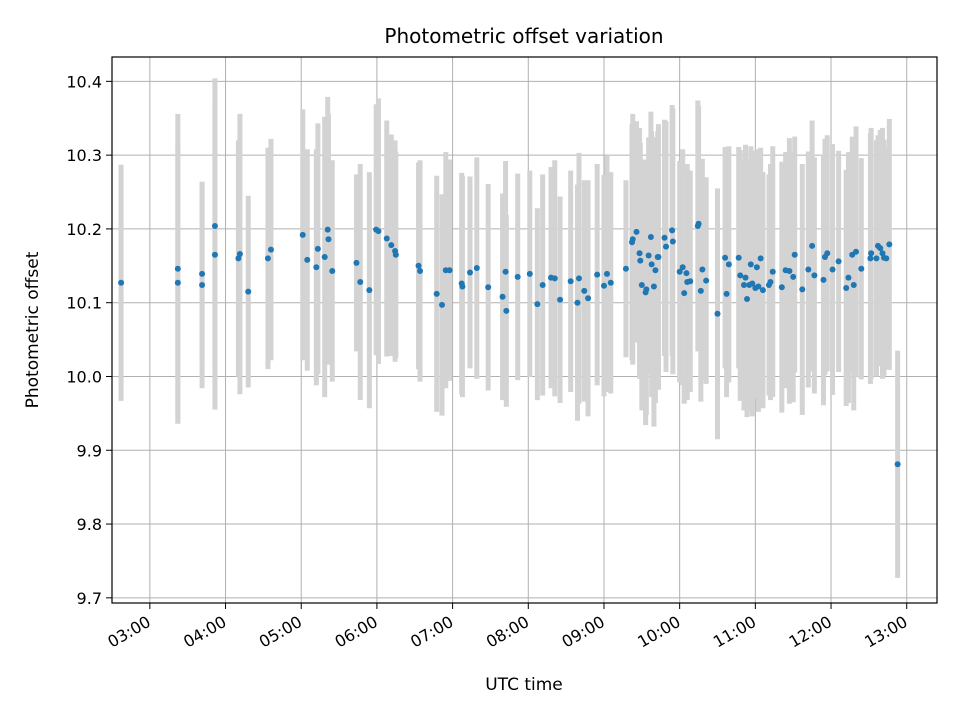  Describe the element at coordinates (89, 340) in the screenshot. I see `y-axis: 9.7 9.8 9.9 10.0 10.1 10.2 10.3 10.4` at that location.